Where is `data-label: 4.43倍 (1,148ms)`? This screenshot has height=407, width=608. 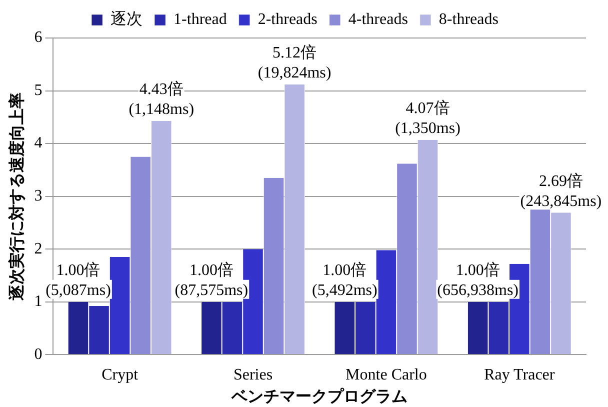
data-label: 4.43倍 (1,148ms) is located at coordinates (161, 99).